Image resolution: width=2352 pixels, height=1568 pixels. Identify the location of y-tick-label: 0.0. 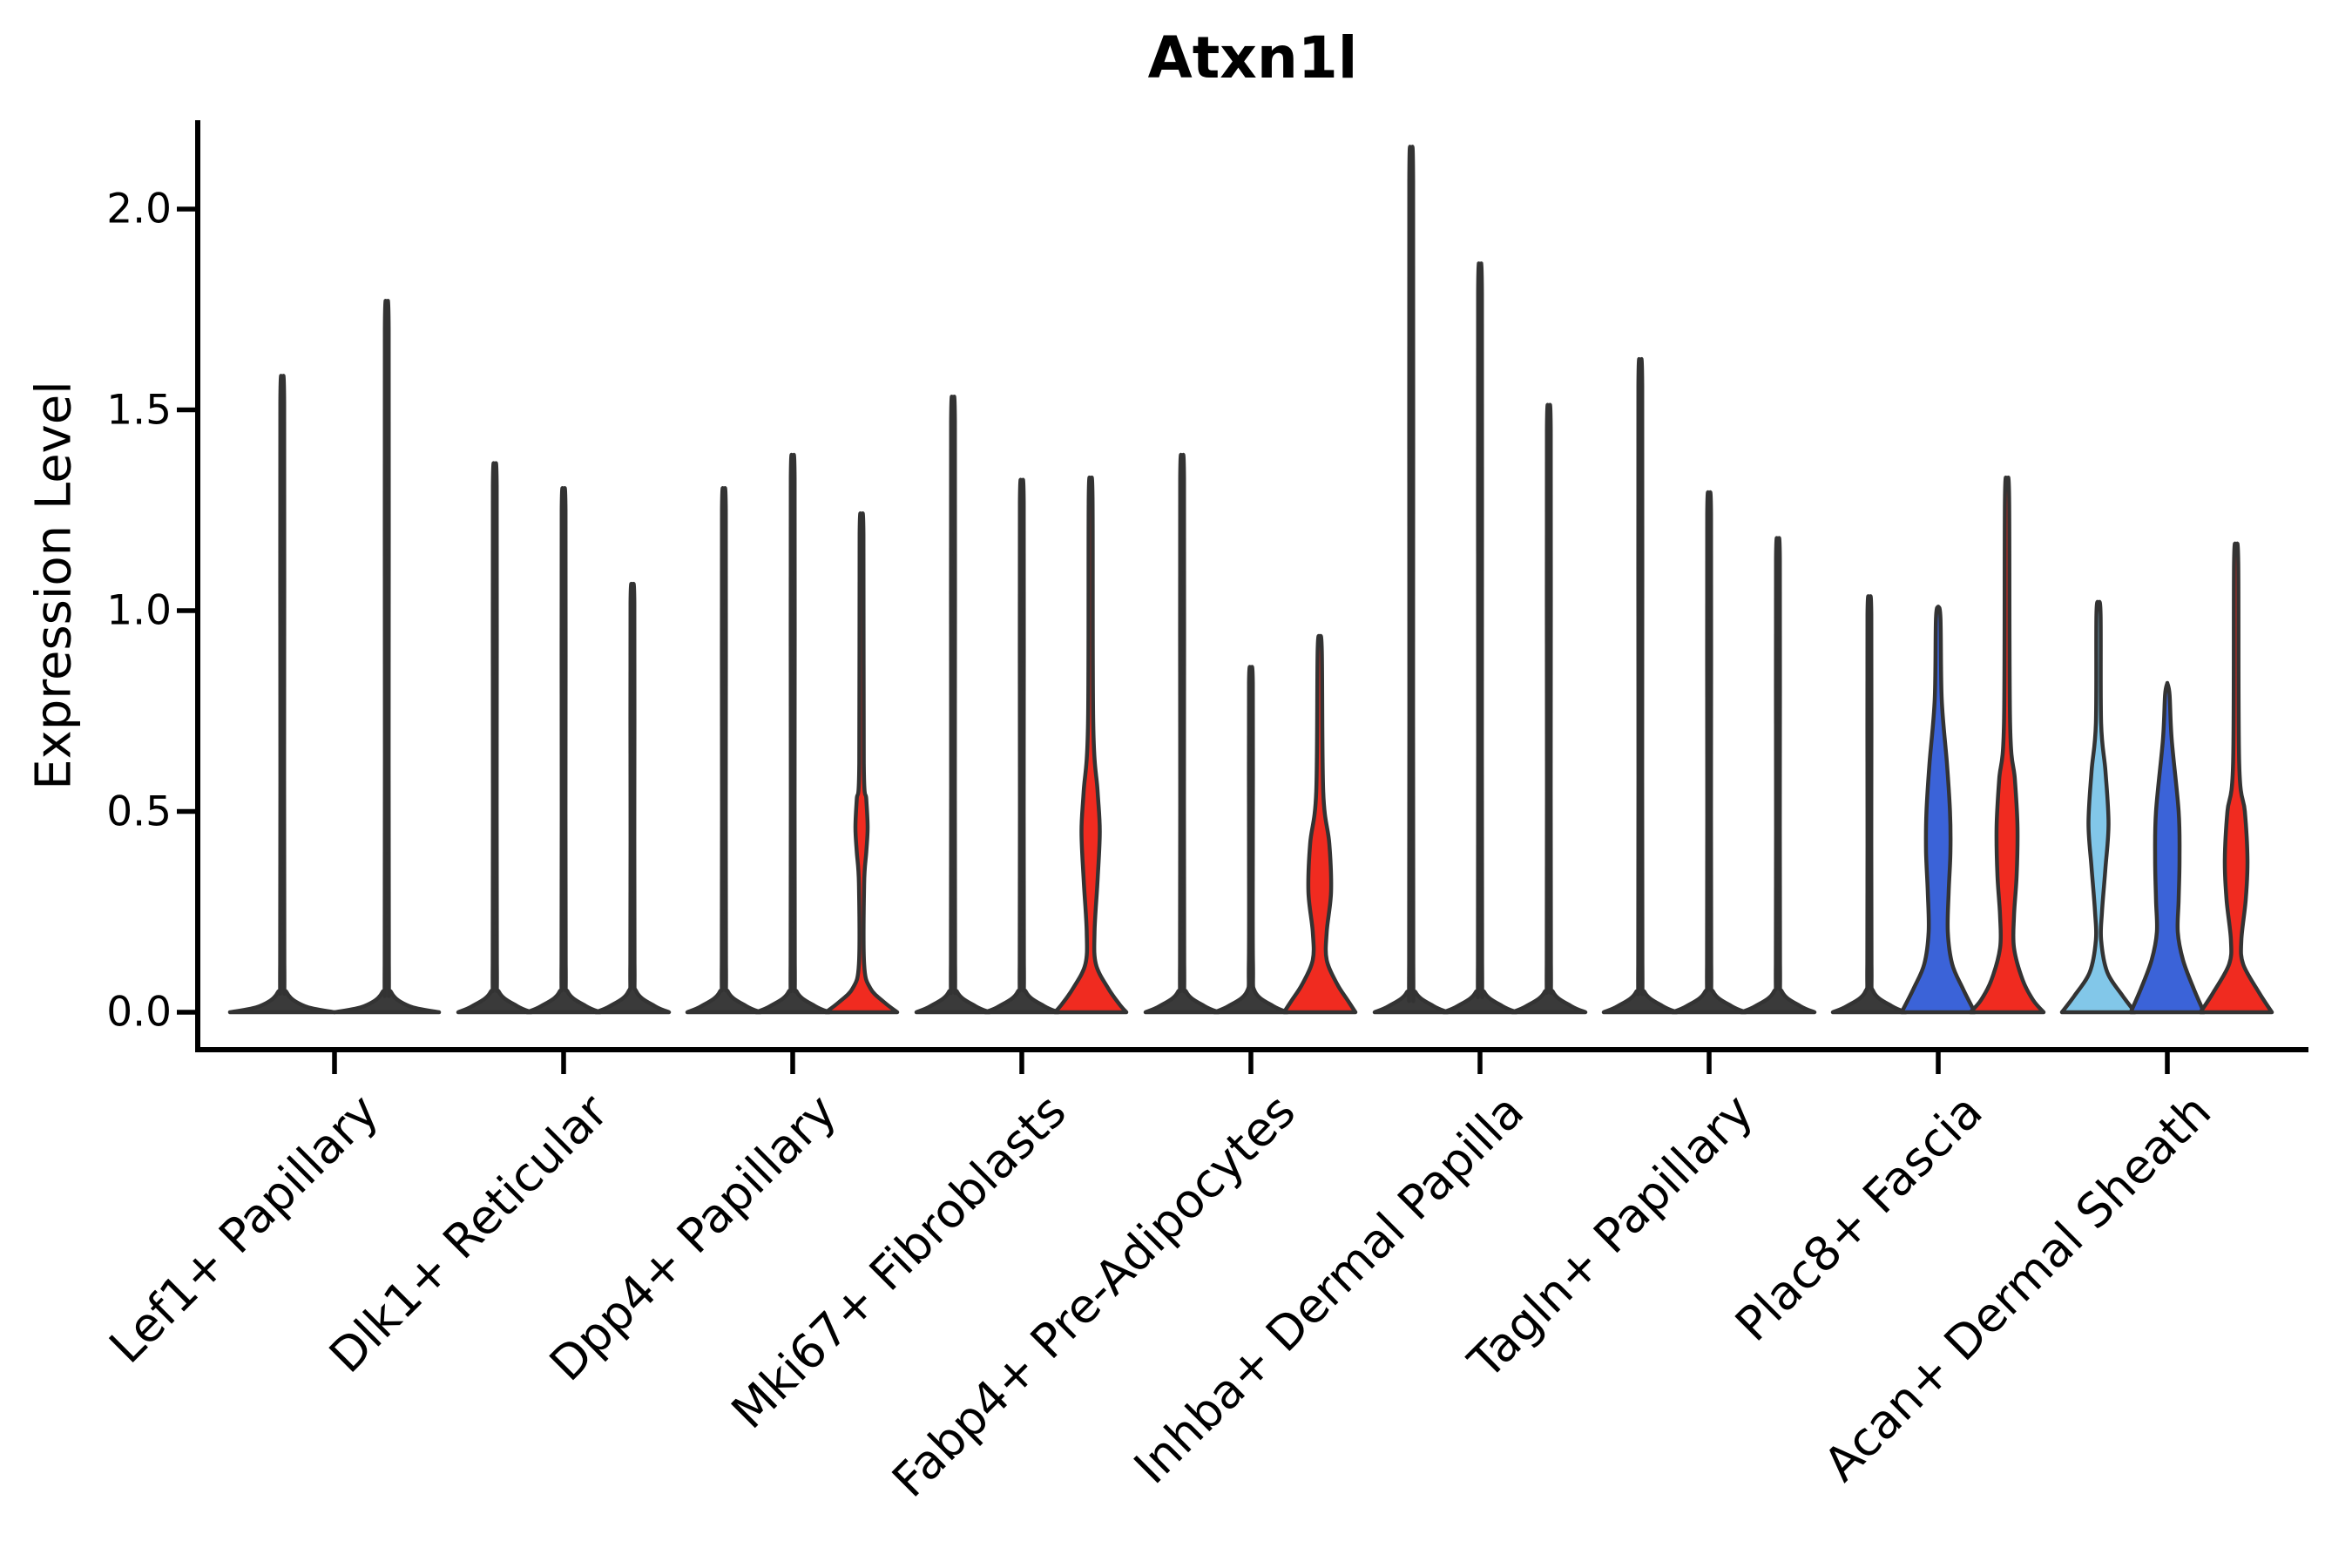
(139, 1013).